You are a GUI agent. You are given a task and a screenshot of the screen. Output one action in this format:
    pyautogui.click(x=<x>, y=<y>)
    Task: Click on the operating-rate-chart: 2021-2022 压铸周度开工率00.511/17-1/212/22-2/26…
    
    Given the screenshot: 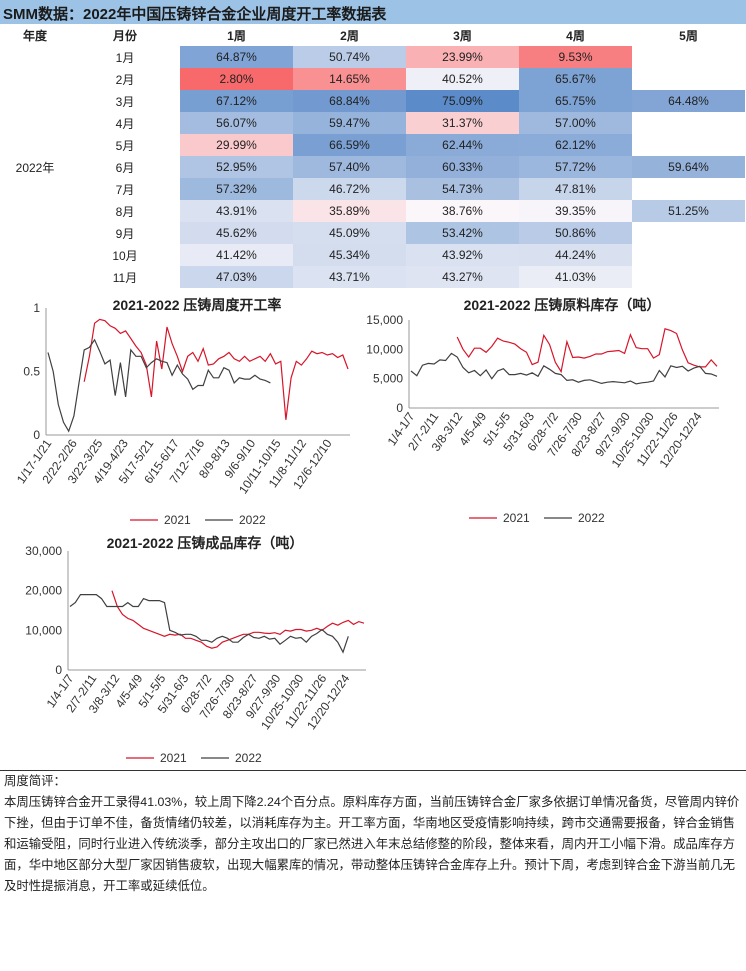 What is the action you would take?
    pyautogui.click(x=182, y=412)
    